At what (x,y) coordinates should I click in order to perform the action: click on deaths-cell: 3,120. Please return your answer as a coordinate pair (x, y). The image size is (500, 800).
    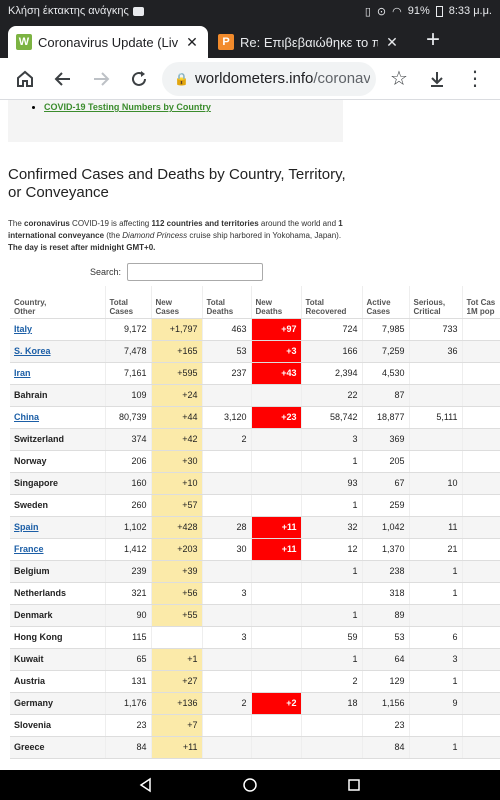
    Looking at the image, I should click on (227, 417).